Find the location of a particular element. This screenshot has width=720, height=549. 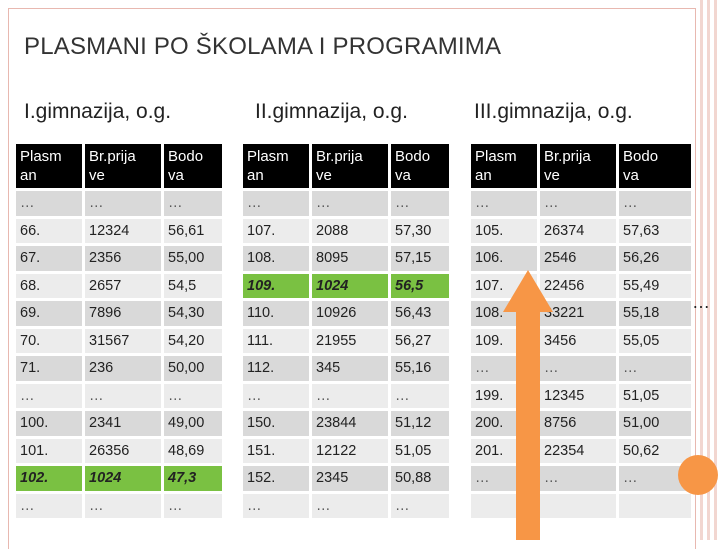

table-cell: 50,00 is located at coordinates (193, 368).